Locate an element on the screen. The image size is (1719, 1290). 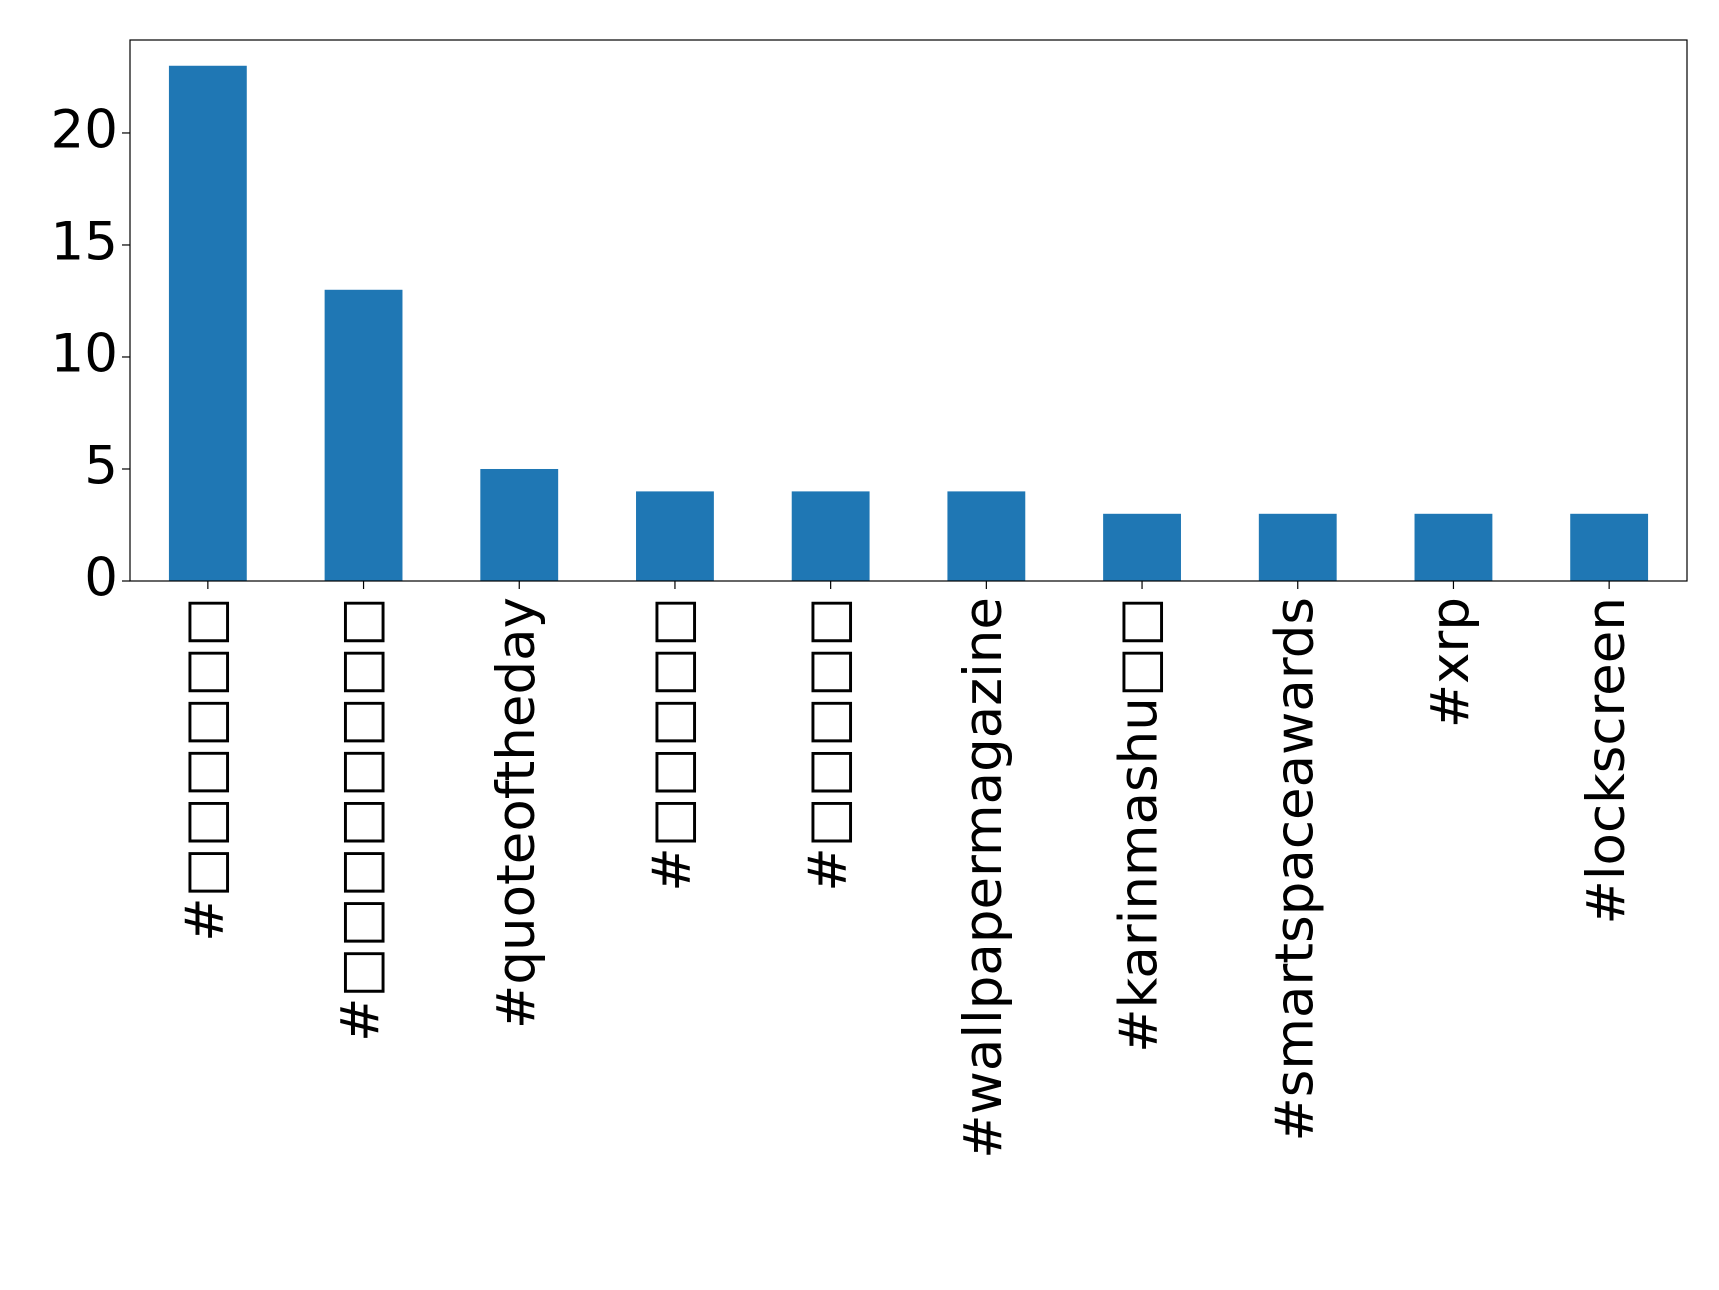
x-tick-label: #□□□□□□ is located at coordinates (204, 769).